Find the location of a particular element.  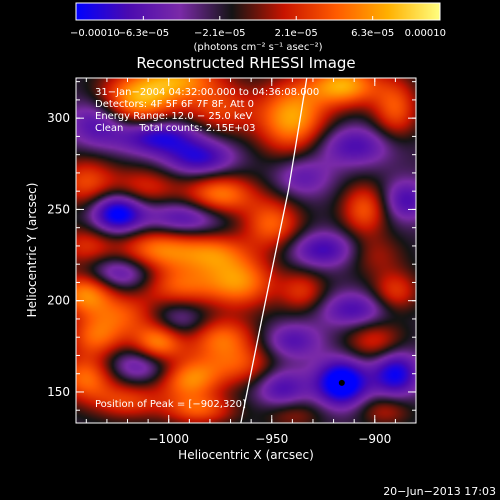

x-tick-label: −900 is located at coordinates (374, 439).